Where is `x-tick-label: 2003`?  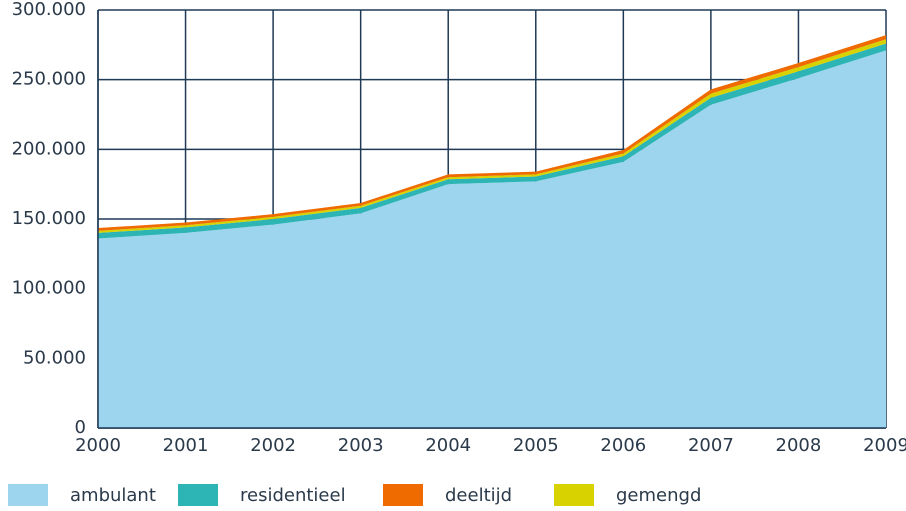
x-tick-label: 2003 is located at coordinates (361, 445).